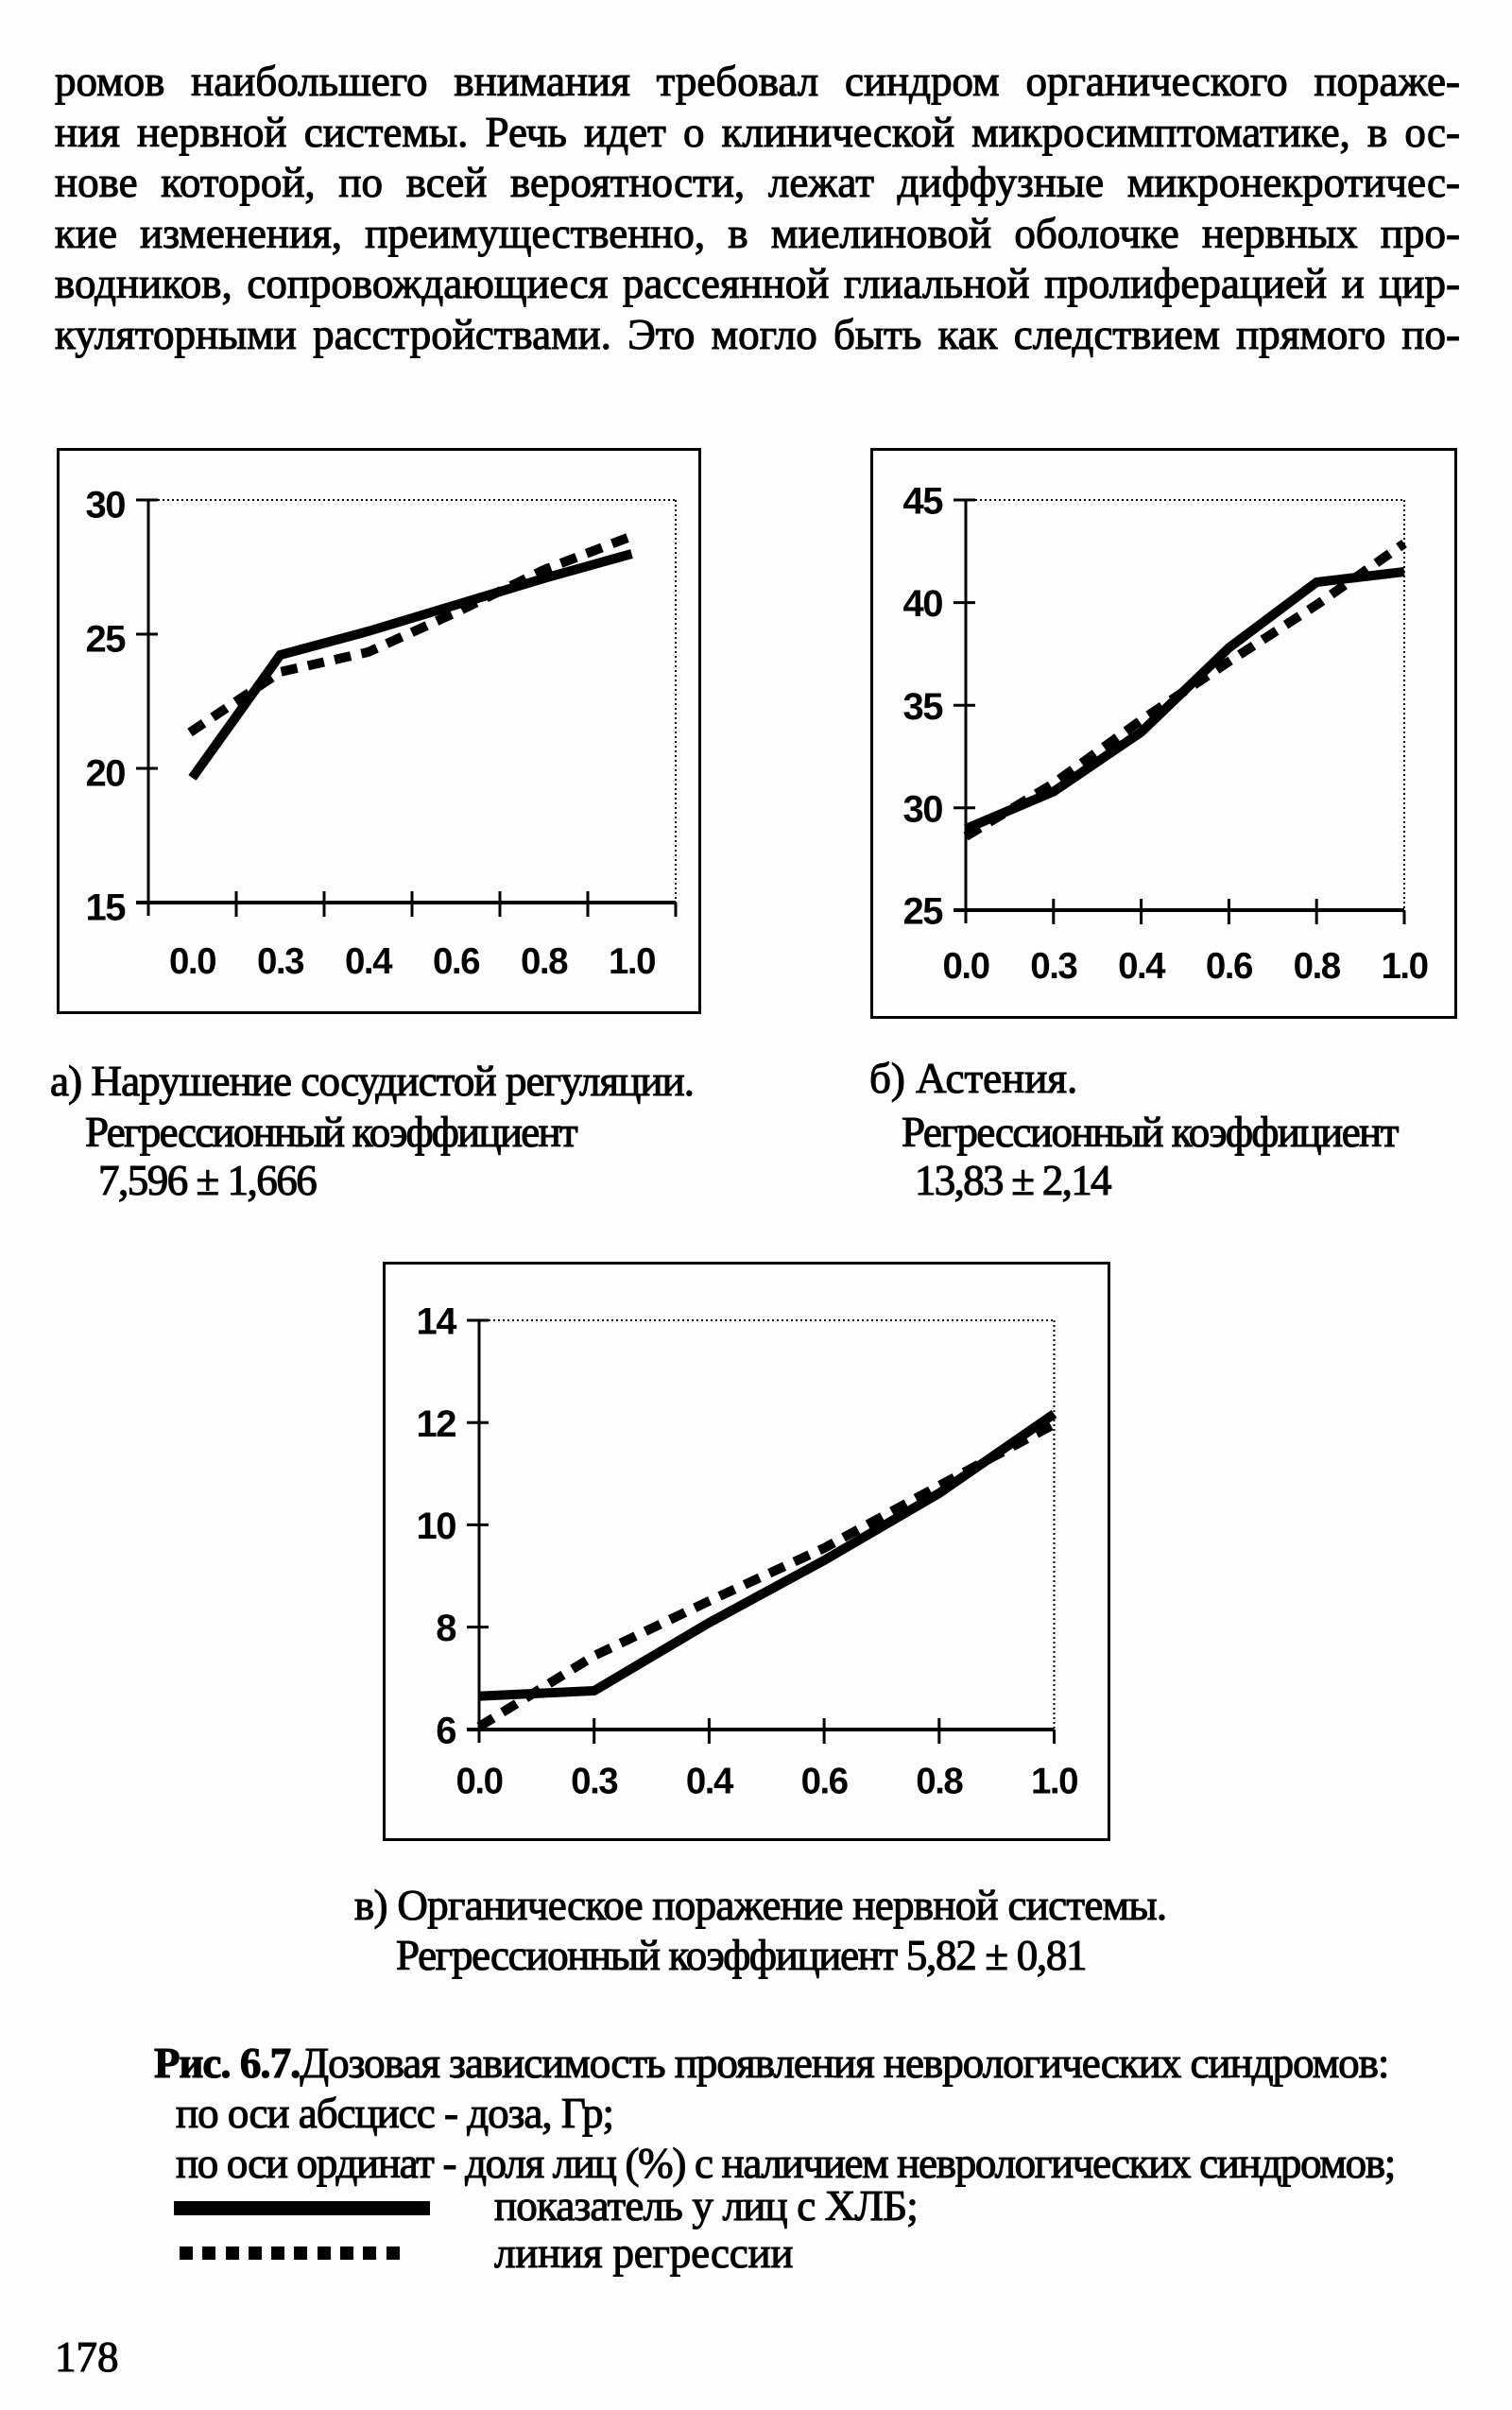  I want to click on svg-text: 20, so click(106, 774).